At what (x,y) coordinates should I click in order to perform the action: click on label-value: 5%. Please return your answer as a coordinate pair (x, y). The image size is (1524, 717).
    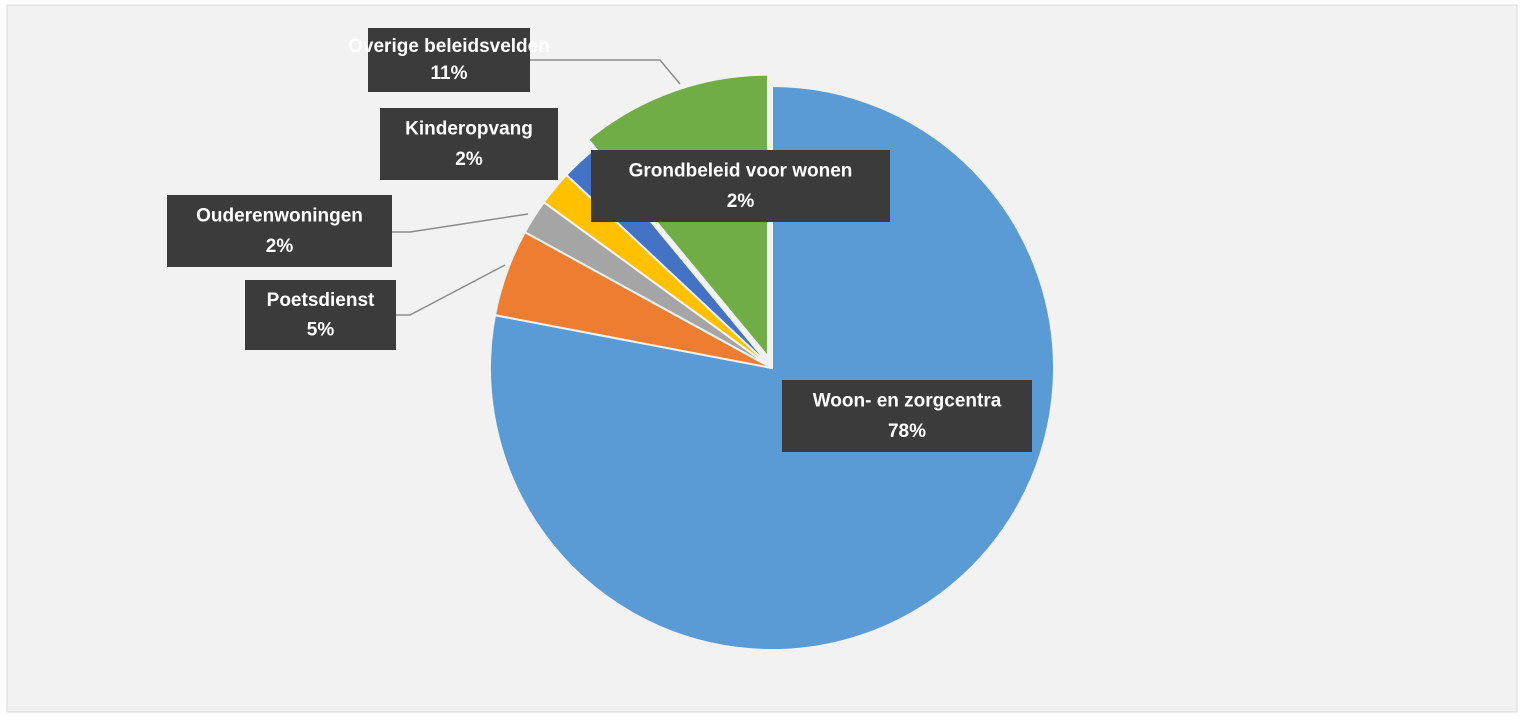
    Looking at the image, I should click on (321, 329).